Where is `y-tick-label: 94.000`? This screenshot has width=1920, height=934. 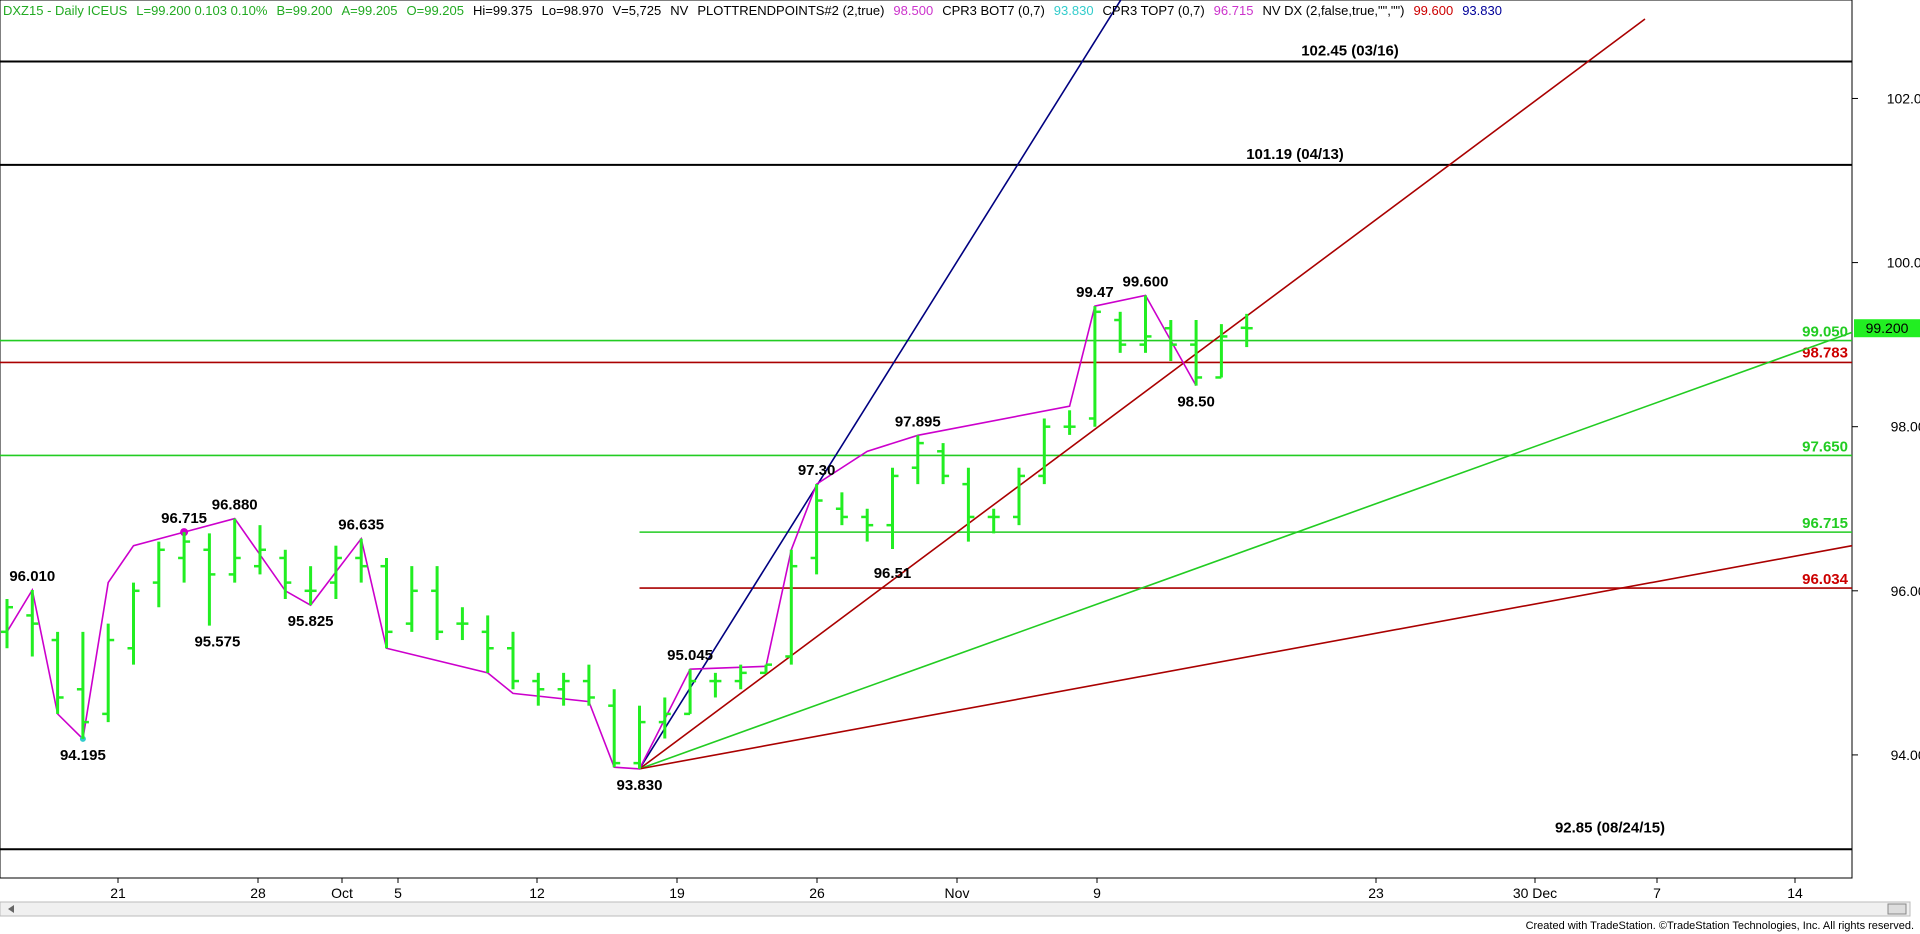 y-tick-label: 94.000 is located at coordinates (1905, 755).